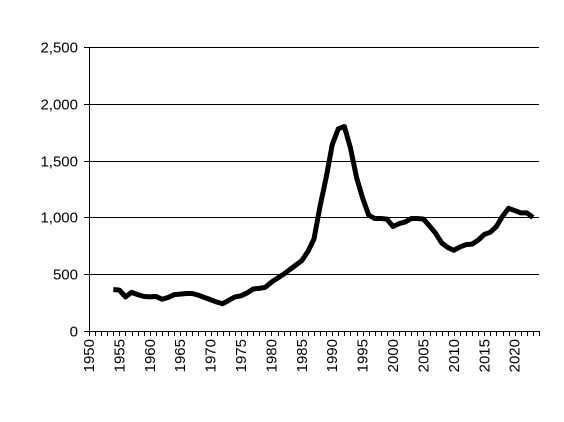 The height and width of the screenshot is (422, 564). What do you see at coordinates (89, 355) in the screenshot?
I see `x-tick-label: 1950` at bounding box center [89, 355].